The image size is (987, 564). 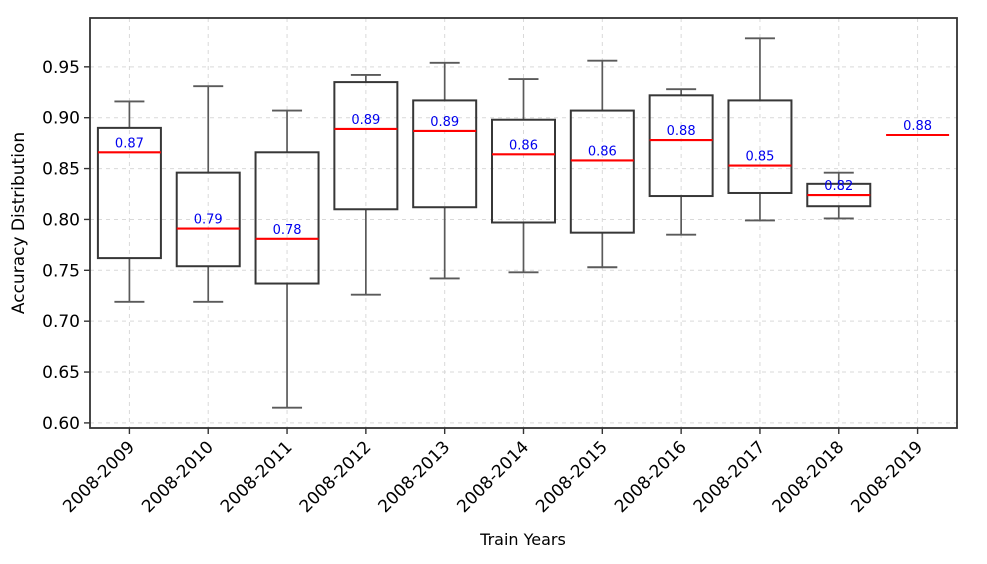 I want to click on box-2008-2014: 0.86, so click(x=523, y=176).